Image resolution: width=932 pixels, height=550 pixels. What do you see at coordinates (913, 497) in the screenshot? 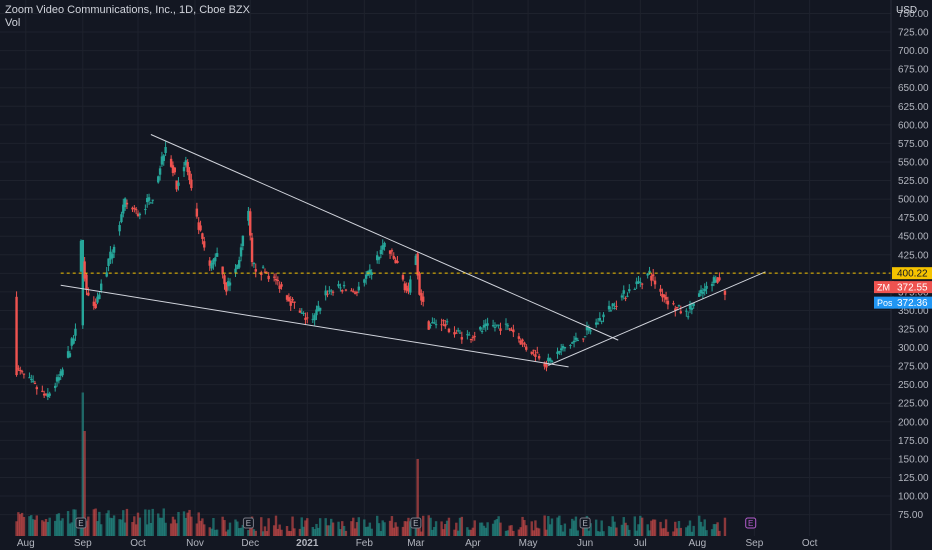
I see `y-tick-label: 100.00` at bounding box center [913, 497].